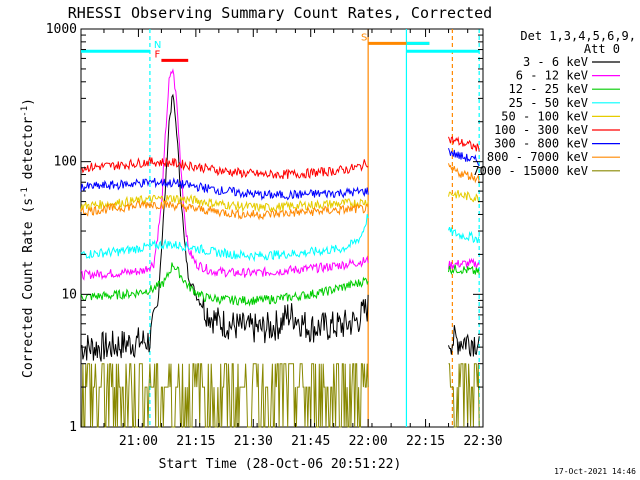 This screenshot has height=480, width=640. What do you see at coordinates (544, 116) in the screenshot?
I see `legend-label-50-100-kev: 50 - 100 keV` at bounding box center [544, 116].